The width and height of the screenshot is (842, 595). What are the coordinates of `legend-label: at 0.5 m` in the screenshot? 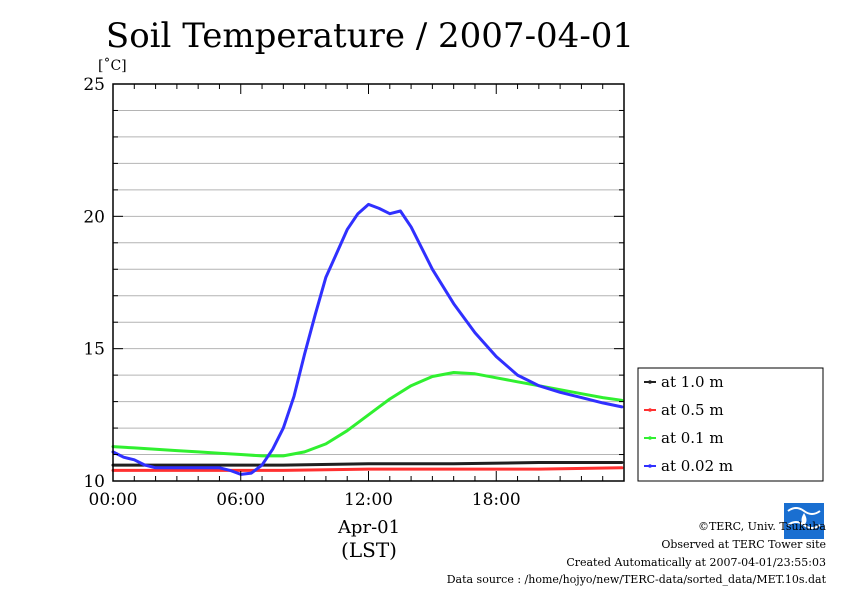 It's located at (692, 410).